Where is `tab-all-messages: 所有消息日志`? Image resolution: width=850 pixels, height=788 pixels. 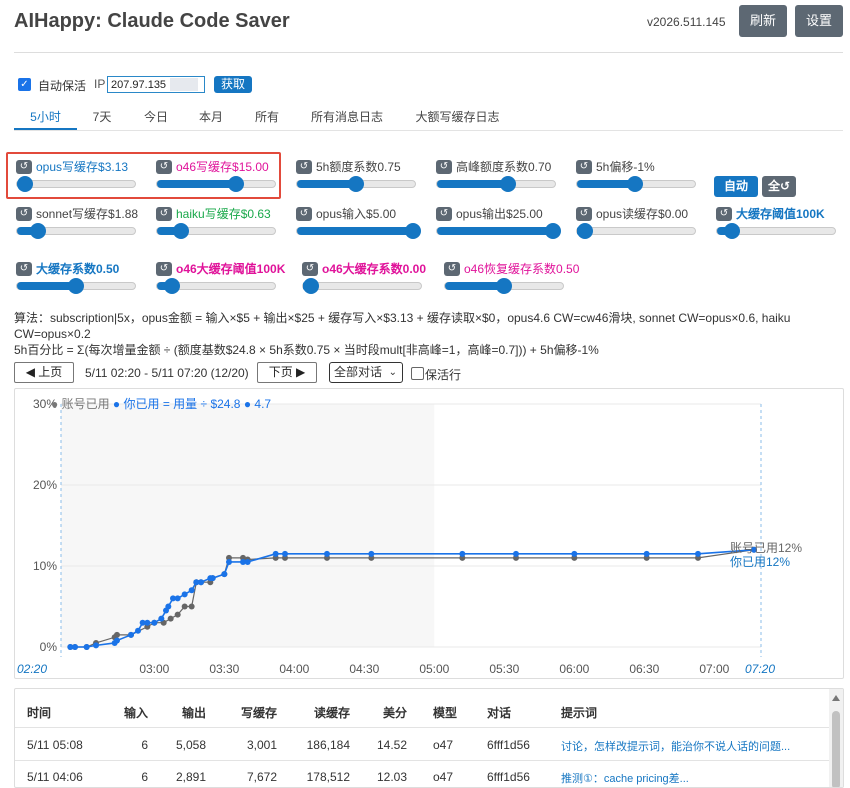
tab-all-messages: 所有消息日志 is located at coordinates (346, 117).